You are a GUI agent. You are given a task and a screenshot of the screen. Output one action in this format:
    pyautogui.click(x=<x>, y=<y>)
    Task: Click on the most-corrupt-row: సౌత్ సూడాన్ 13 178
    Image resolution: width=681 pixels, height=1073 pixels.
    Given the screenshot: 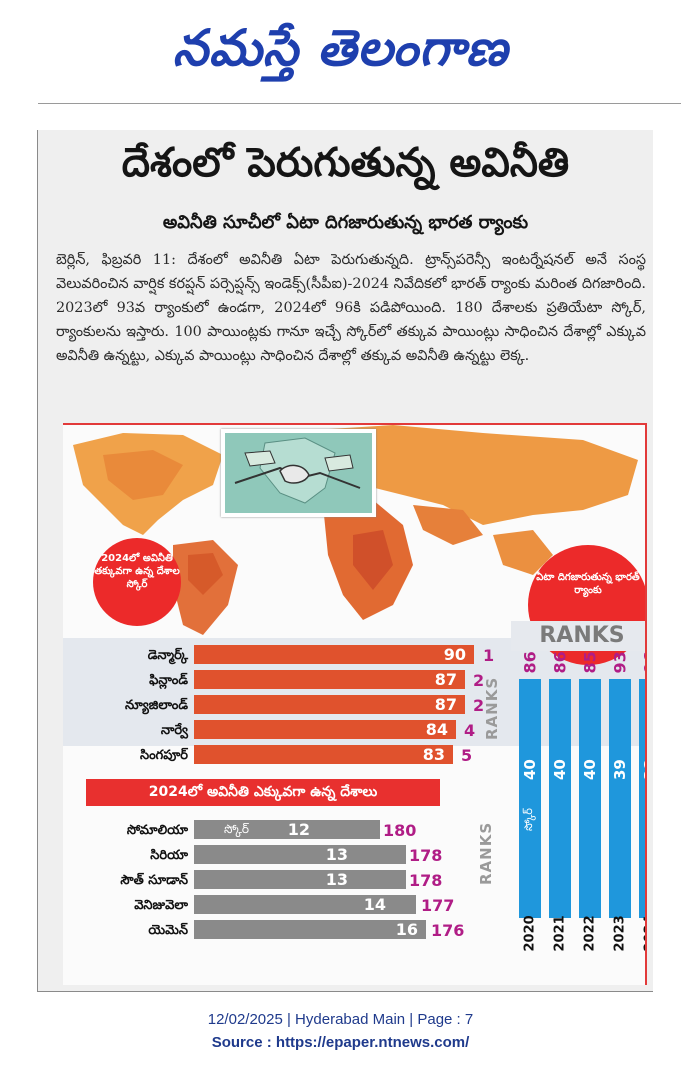 What is the action you would take?
    pyautogui.click(x=263, y=880)
    